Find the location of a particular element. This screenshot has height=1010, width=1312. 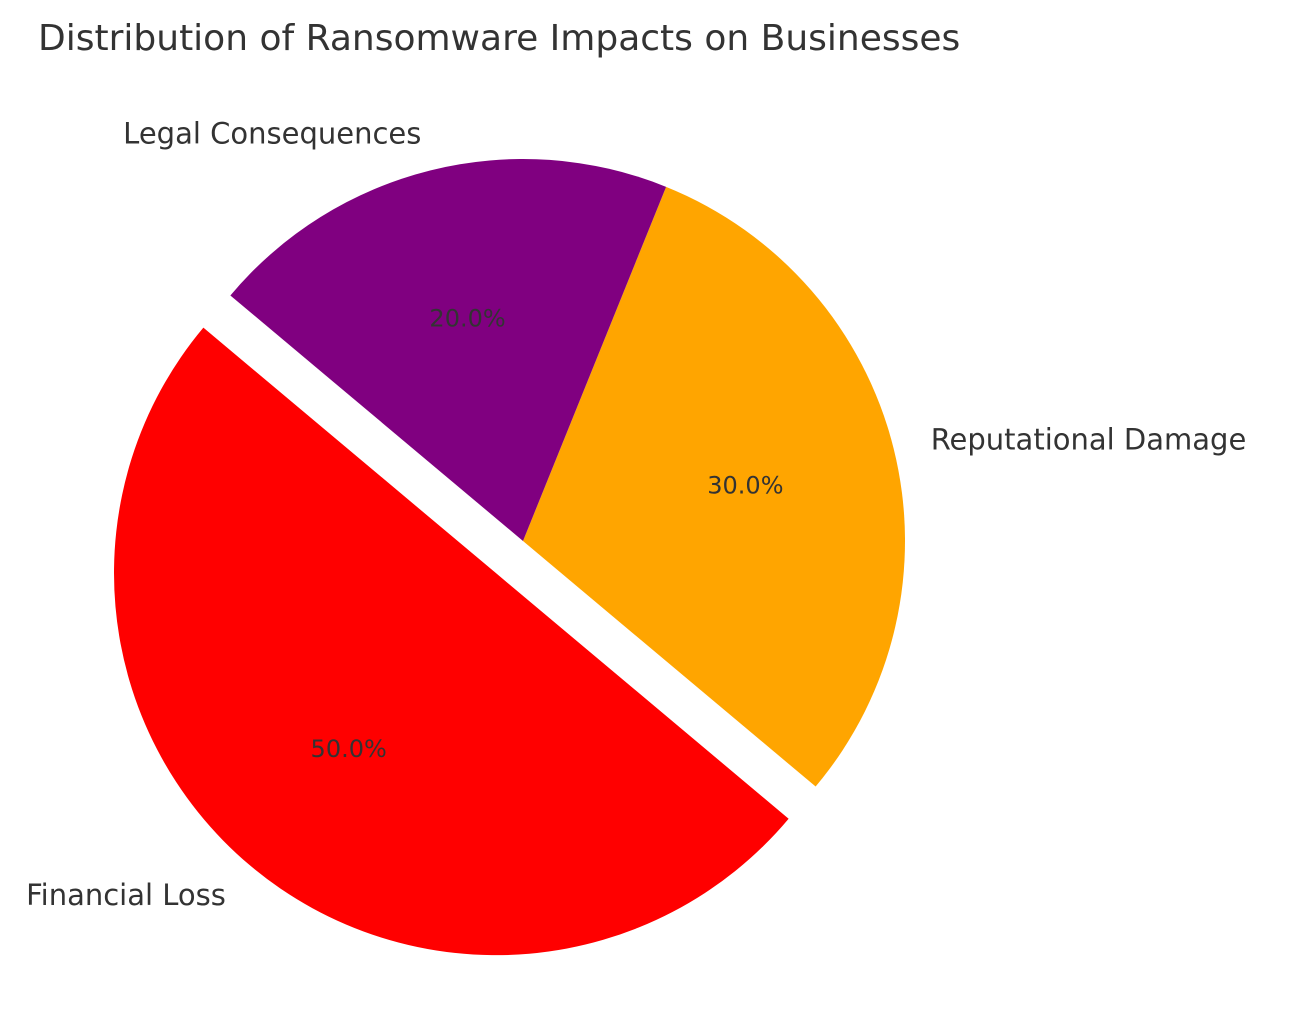

category-label-reputational-damage: Reputational Damage is located at coordinates (1089, 439).